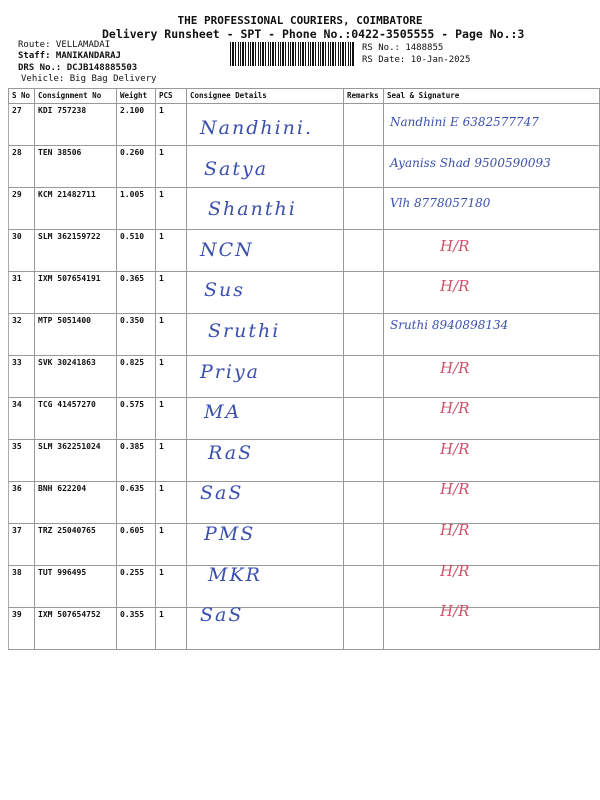 The width and height of the screenshot is (600, 800). I want to click on serial-no: 27, so click(21, 124).